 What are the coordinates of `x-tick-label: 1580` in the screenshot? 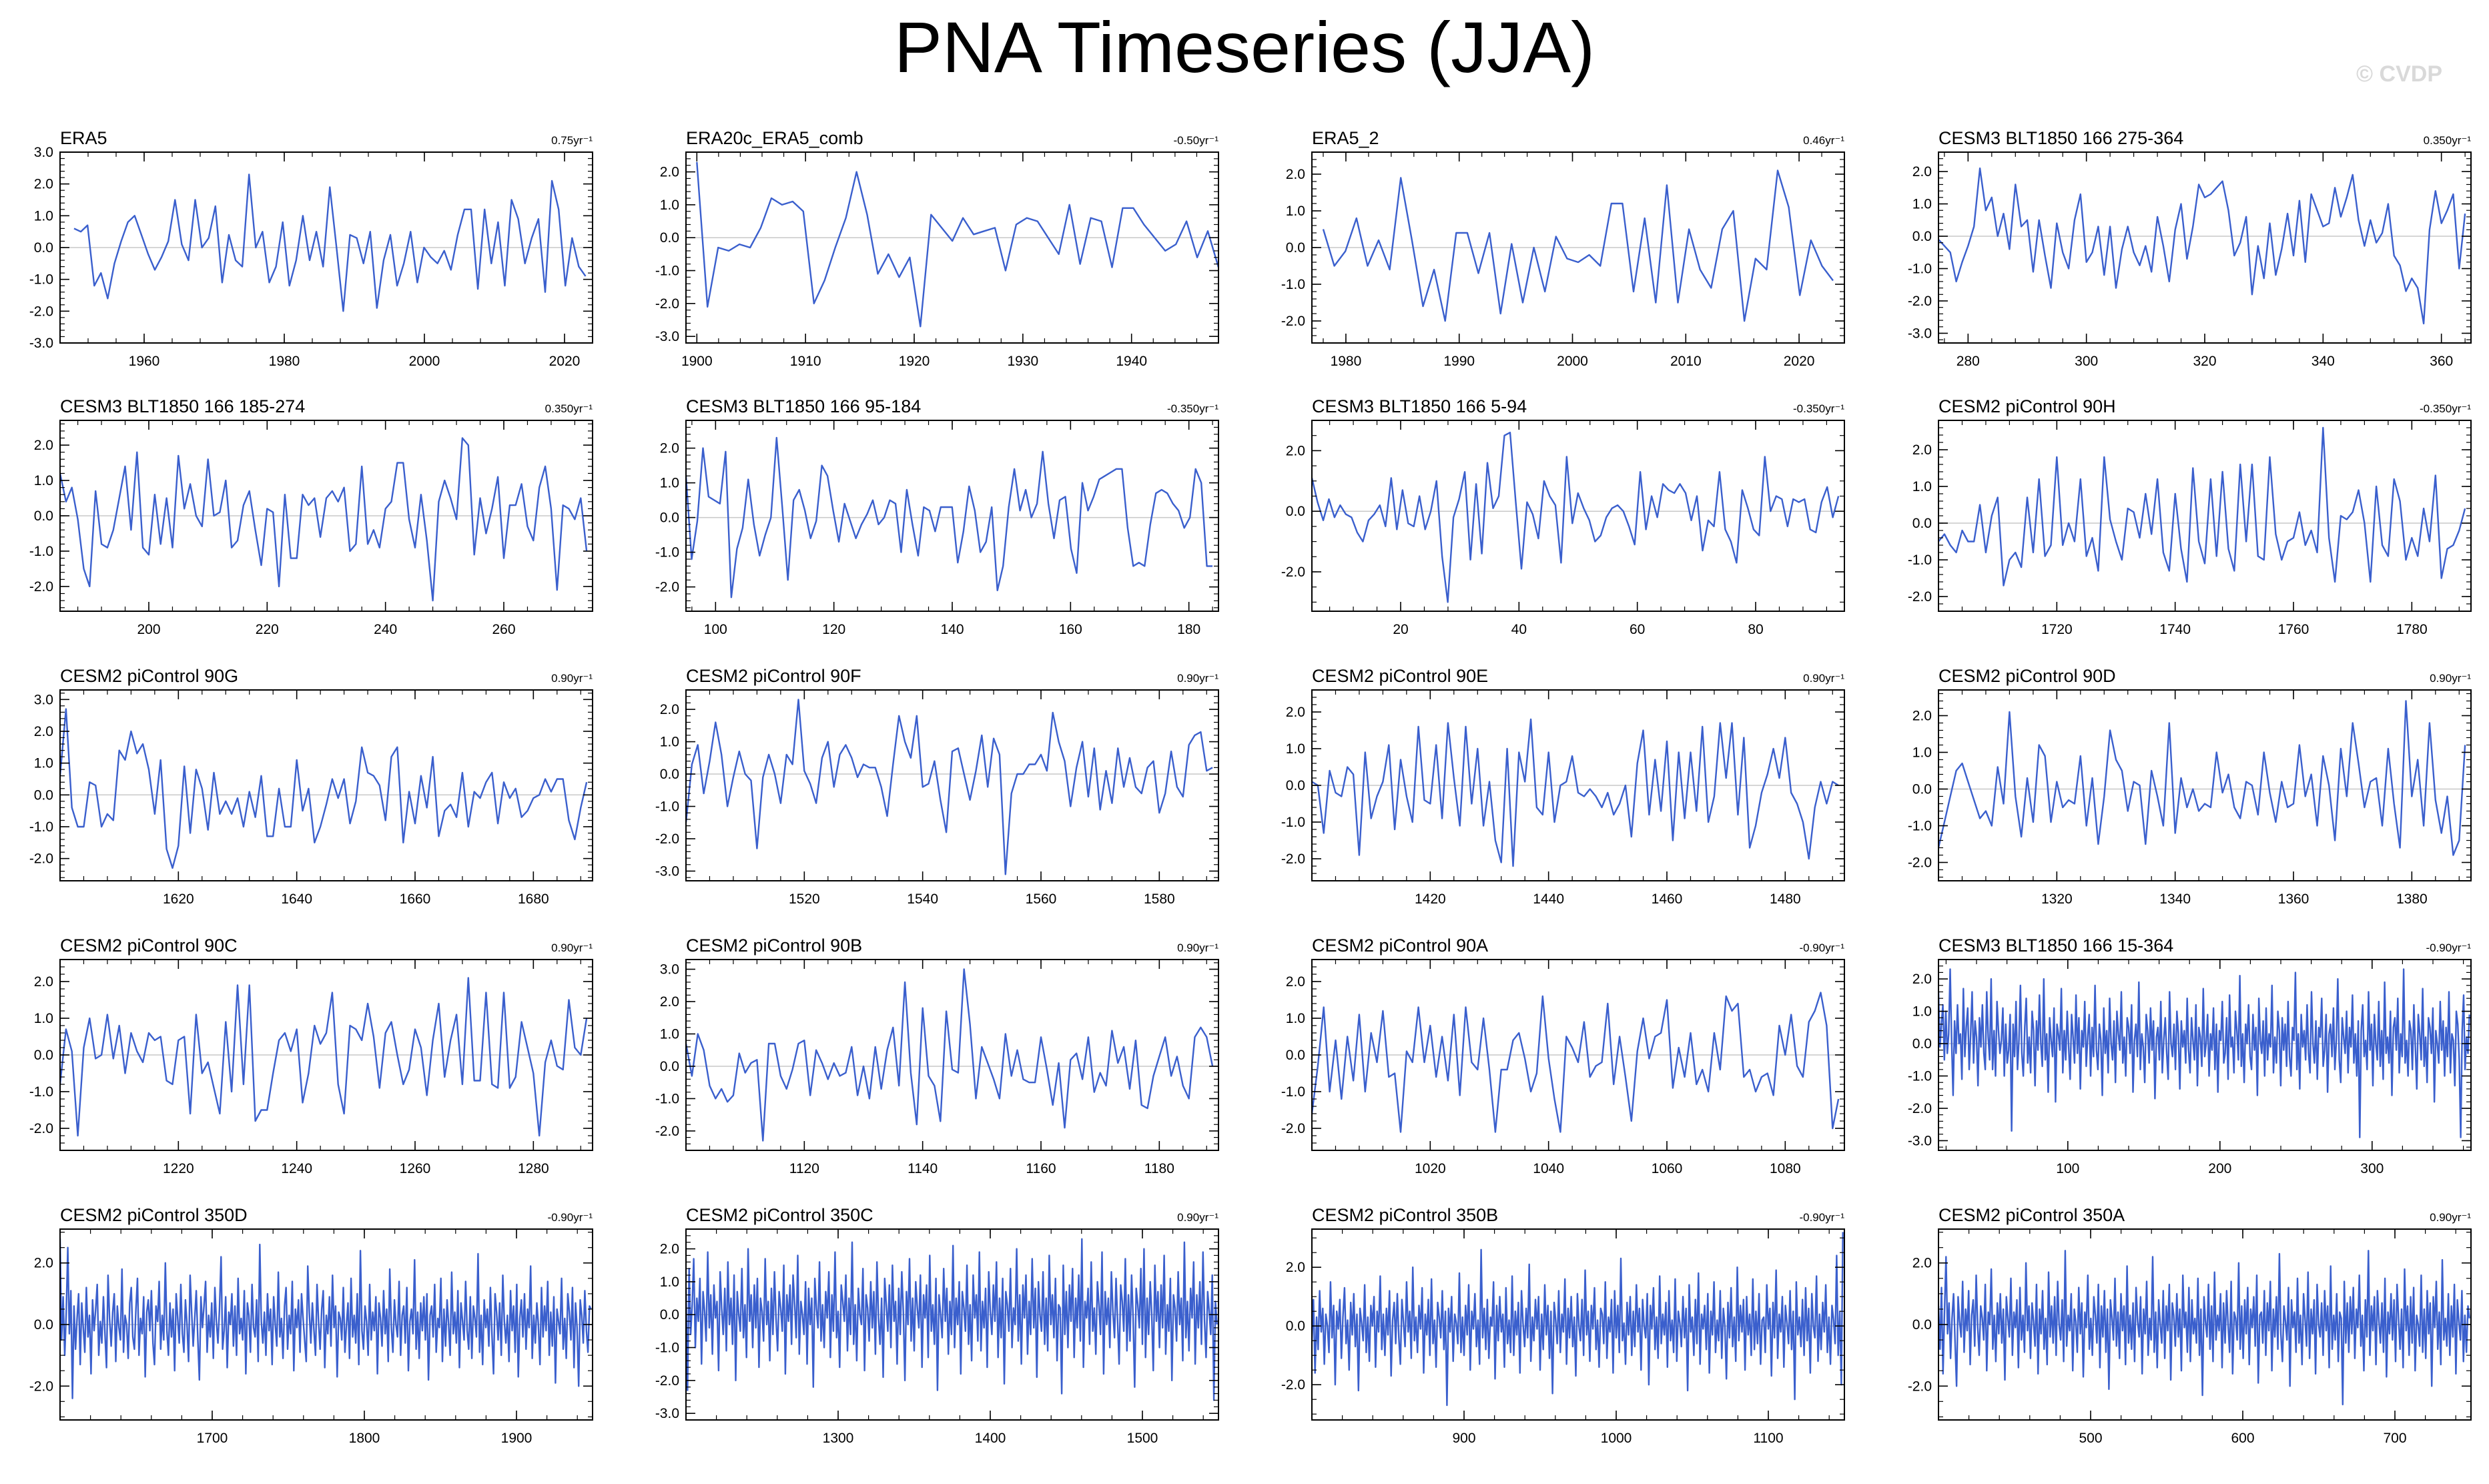 It's located at (1159, 899).